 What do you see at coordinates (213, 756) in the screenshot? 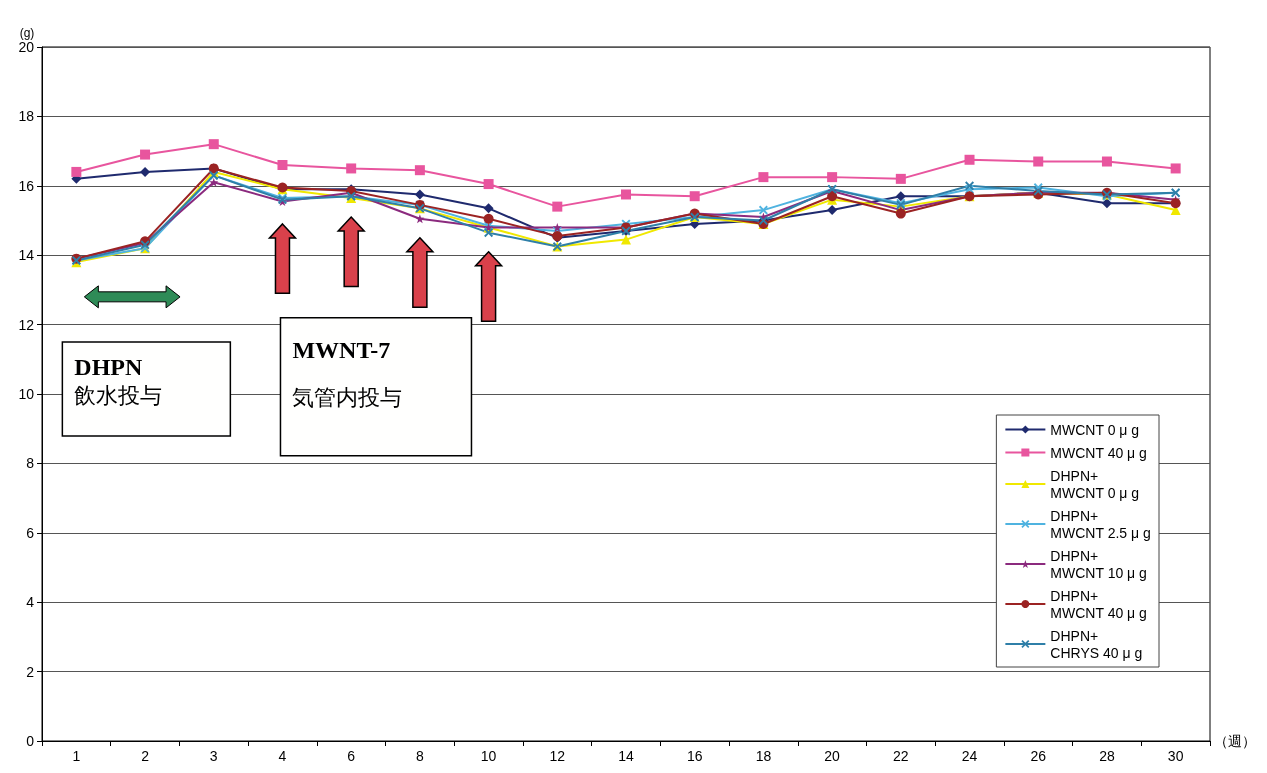
I see `x-tick-label: 3` at bounding box center [213, 756].